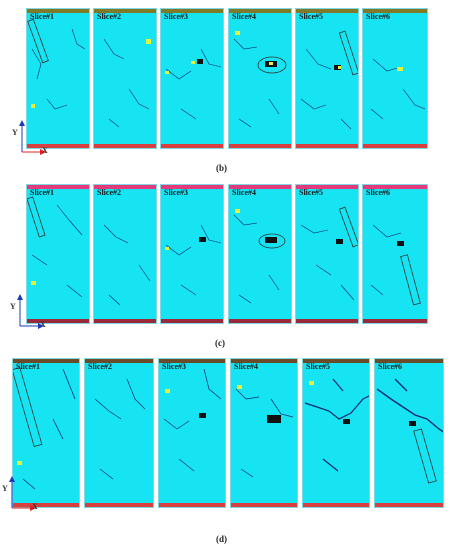 The width and height of the screenshot is (456, 550). I want to click on slice-b4: Slice#4, so click(260, 78).